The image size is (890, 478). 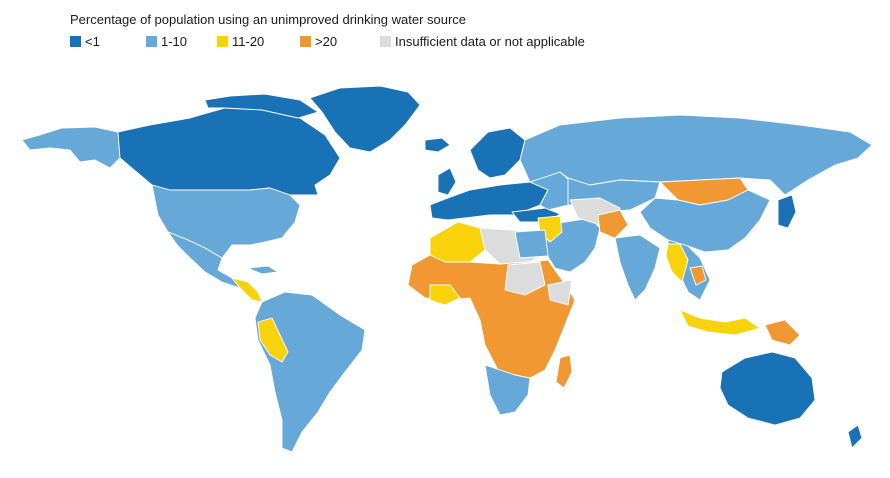 What do you see at coordinates (326, 41) in the screenshot?
I see `legend-label-gt20: >20` at bounding box center [326, 41].